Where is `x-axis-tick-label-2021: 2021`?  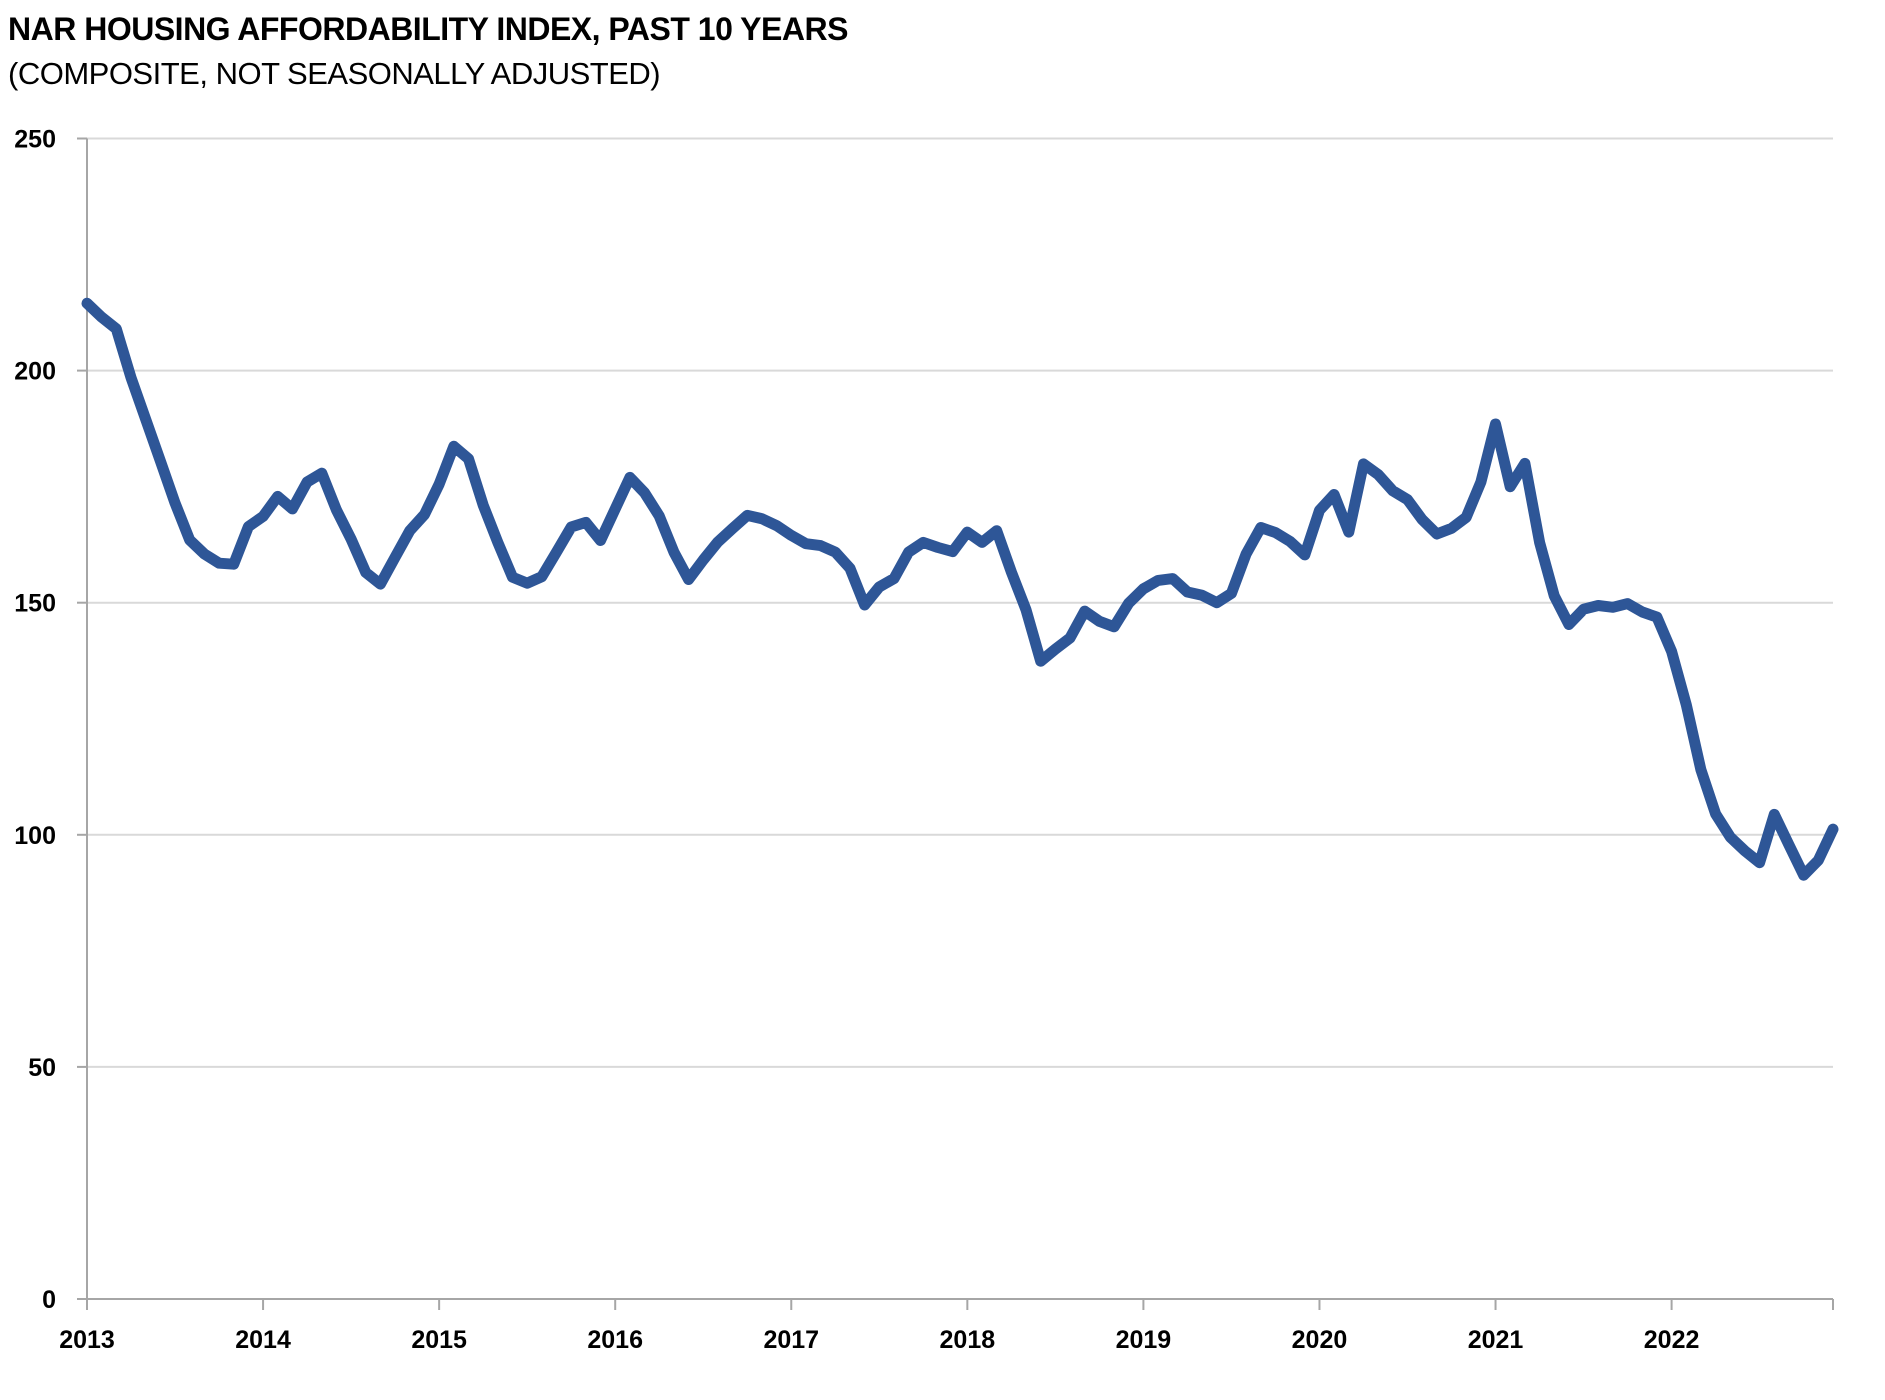 x-axis-tick-label-2021: 2021 is located at coordinates (1496, 1340).